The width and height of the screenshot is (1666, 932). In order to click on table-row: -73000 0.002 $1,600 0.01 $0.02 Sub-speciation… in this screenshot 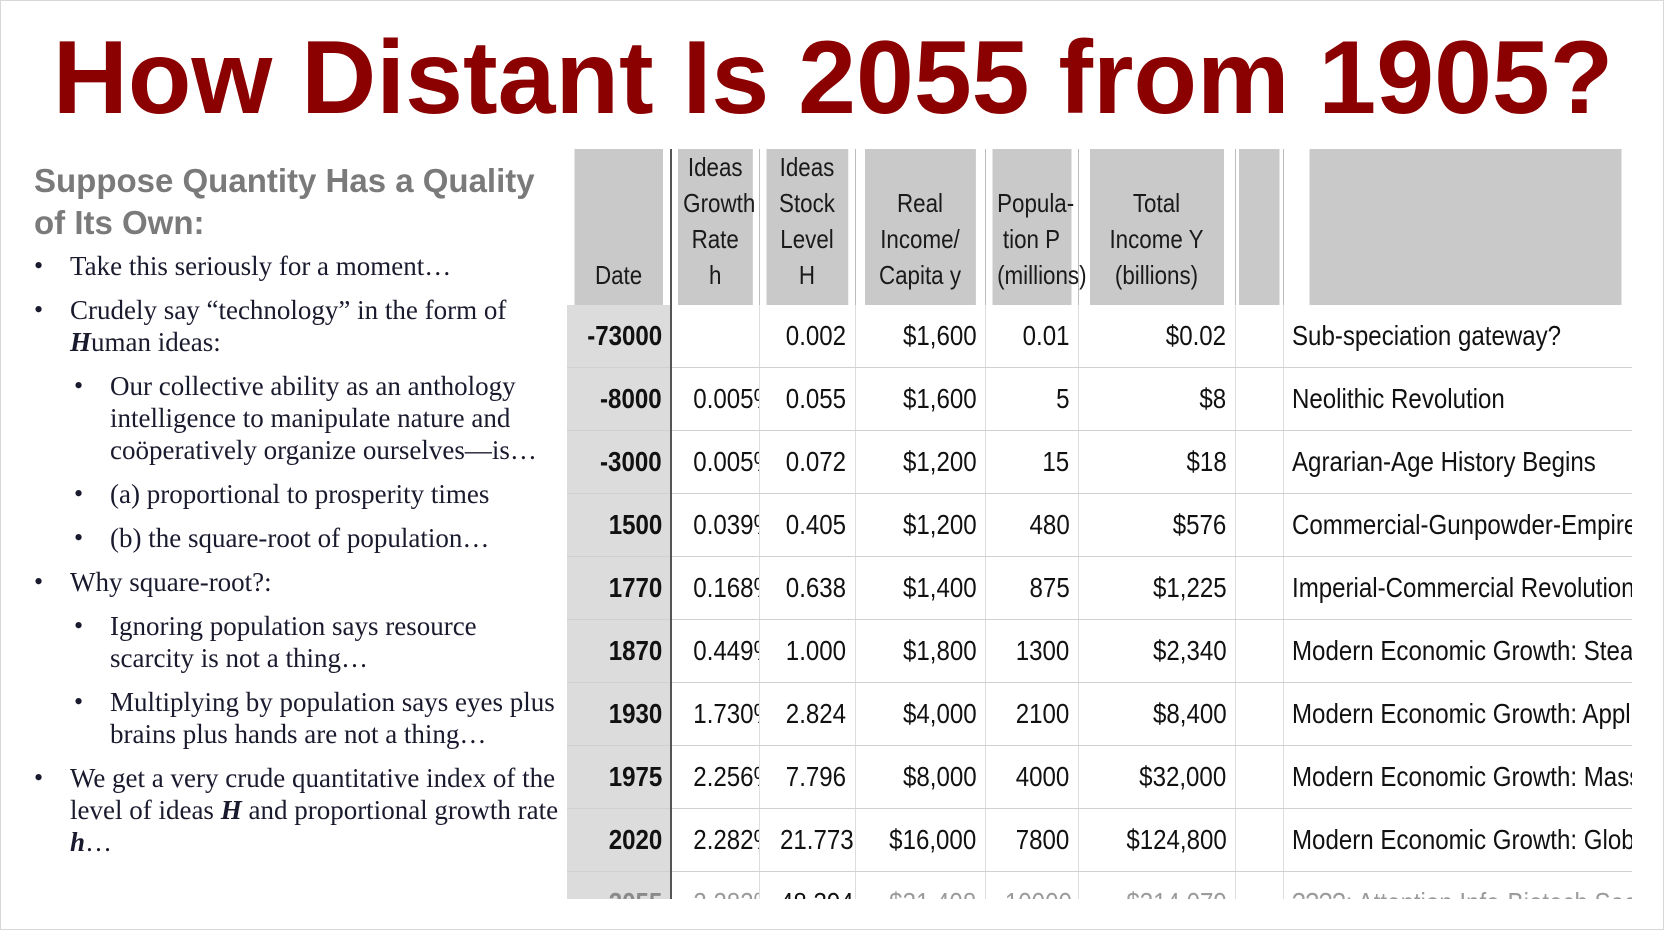, I will do `click(1099, 336)`.